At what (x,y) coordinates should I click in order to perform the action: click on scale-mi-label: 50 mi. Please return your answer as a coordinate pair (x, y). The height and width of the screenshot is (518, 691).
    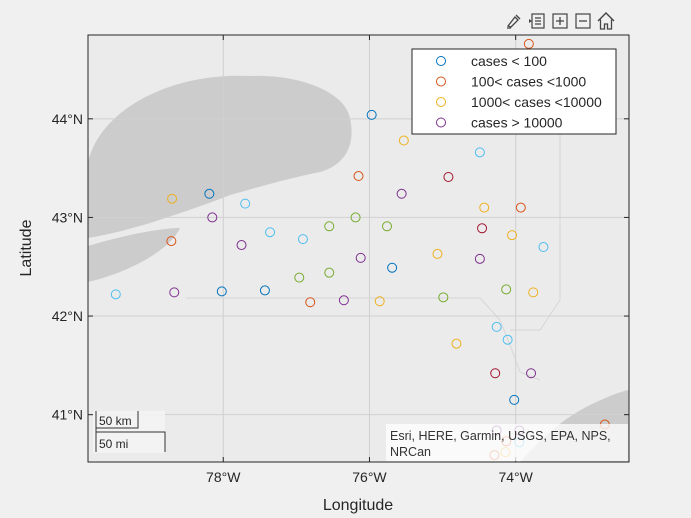
    Looking at the image, I should click on (113, 444).